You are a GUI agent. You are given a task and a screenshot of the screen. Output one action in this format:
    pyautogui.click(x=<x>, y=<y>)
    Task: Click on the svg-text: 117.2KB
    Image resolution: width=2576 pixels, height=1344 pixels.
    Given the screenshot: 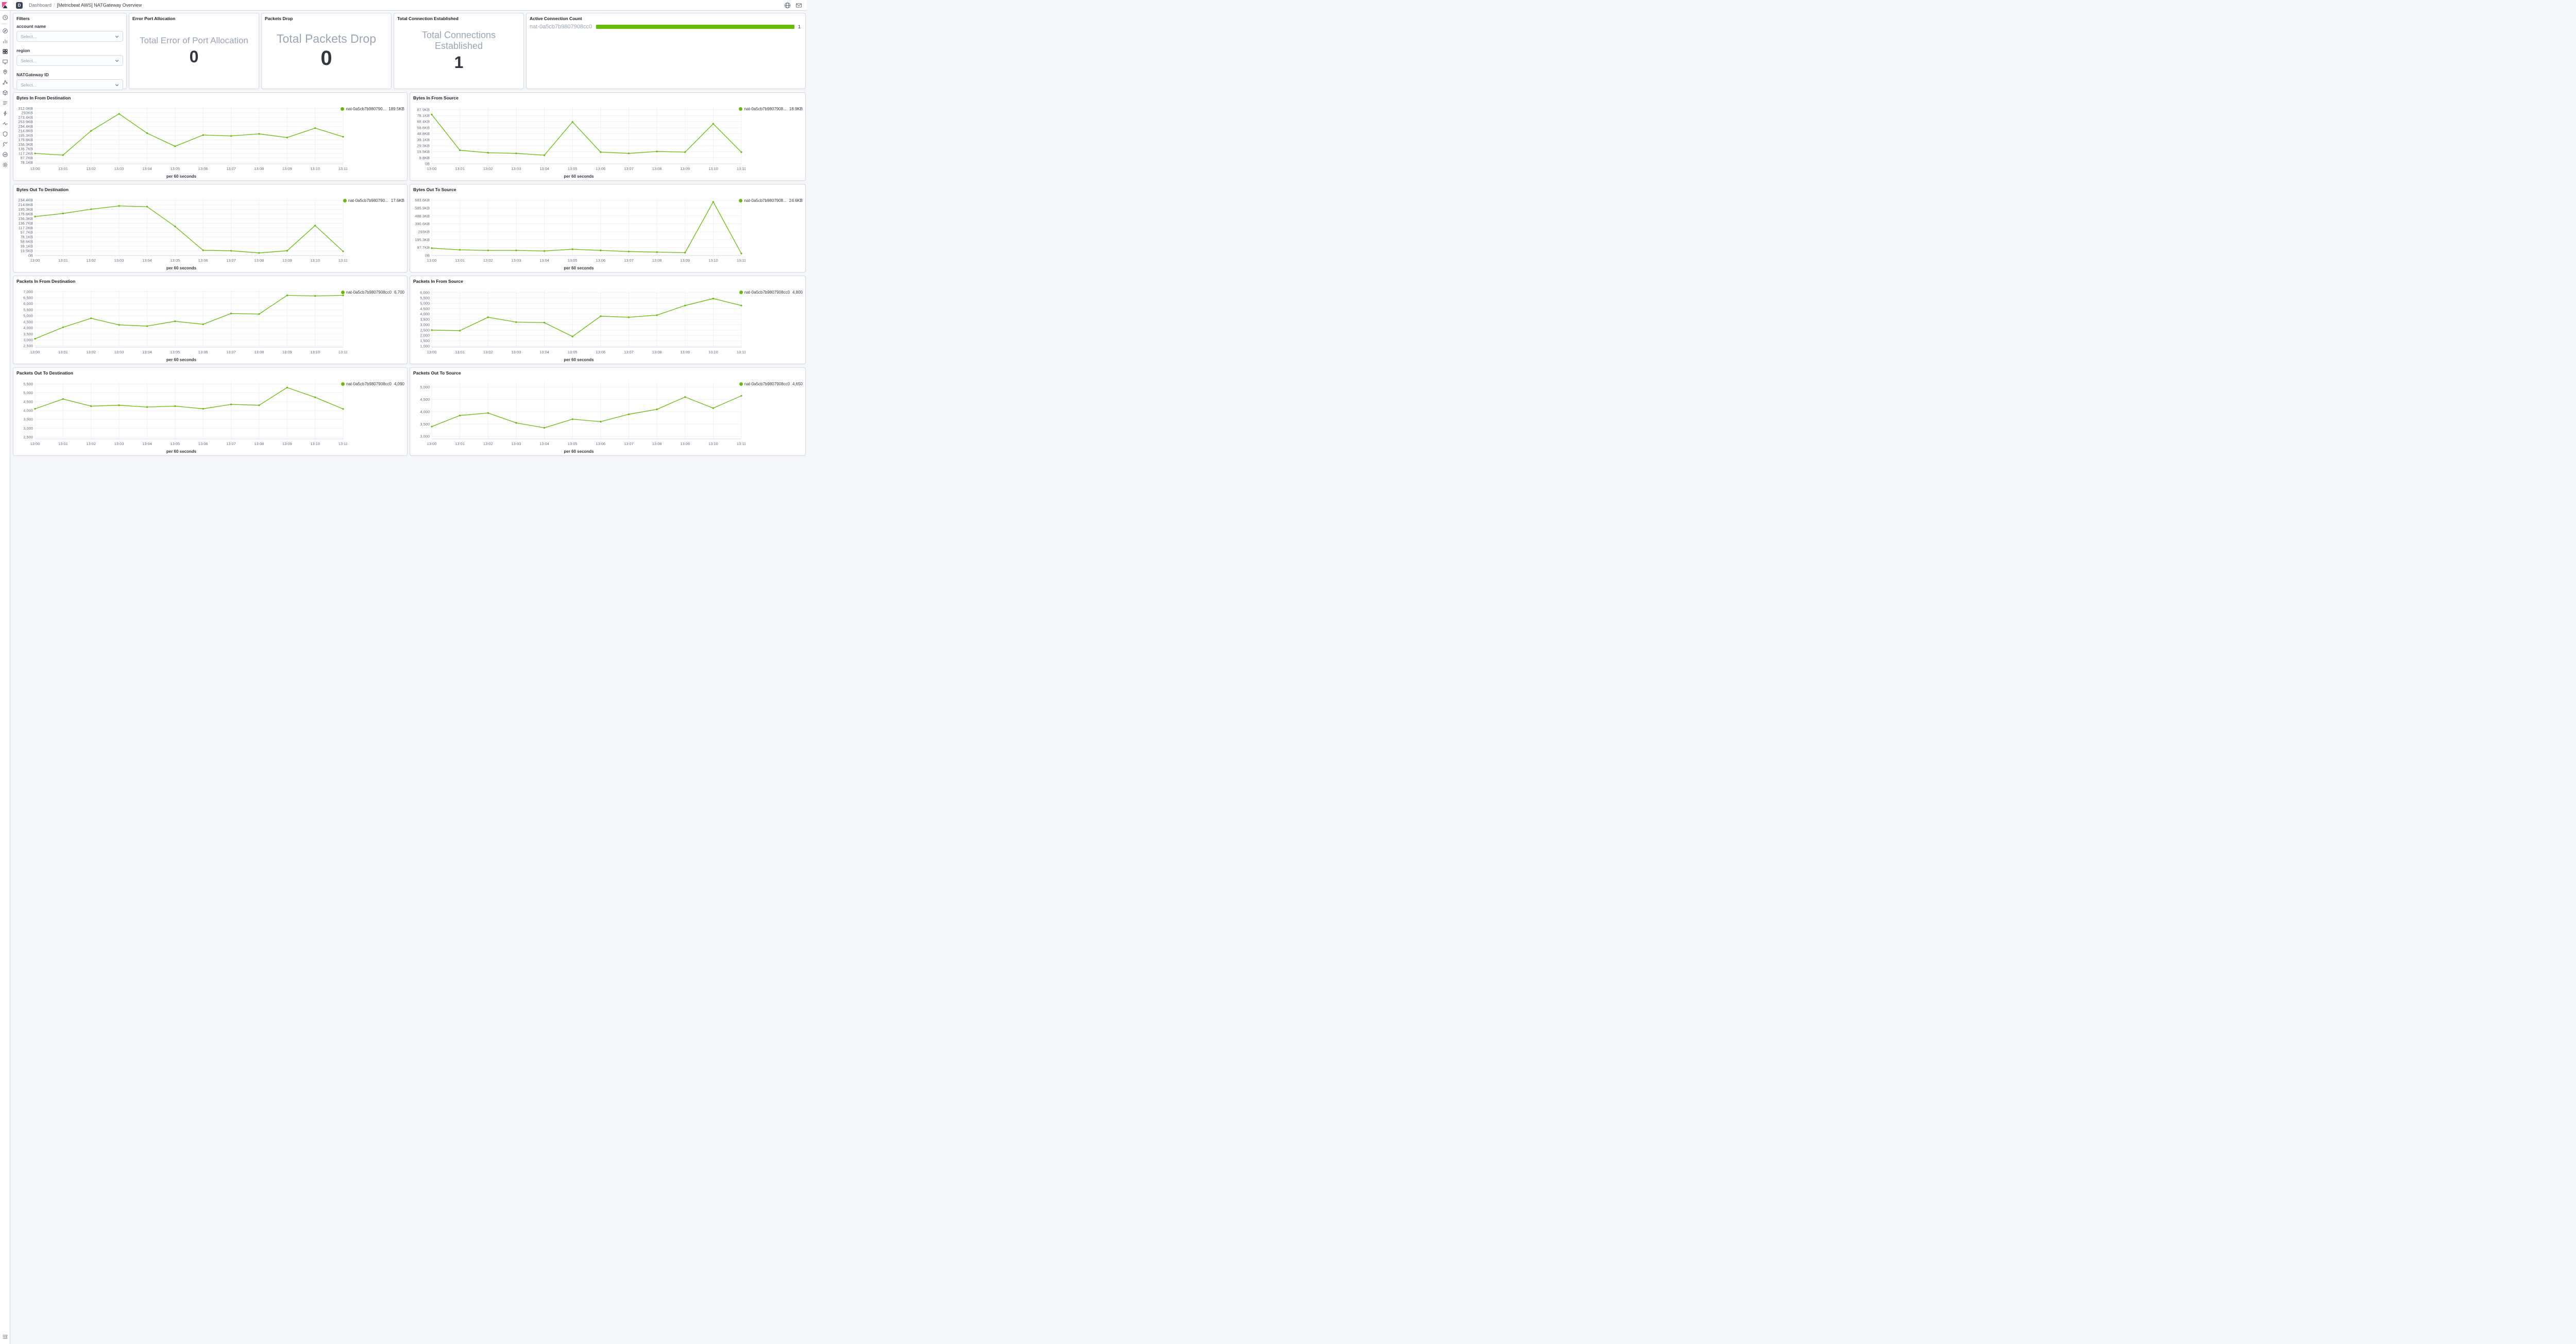 What is the action you would take?
    pyautogui.click(x=26, y=228)
    